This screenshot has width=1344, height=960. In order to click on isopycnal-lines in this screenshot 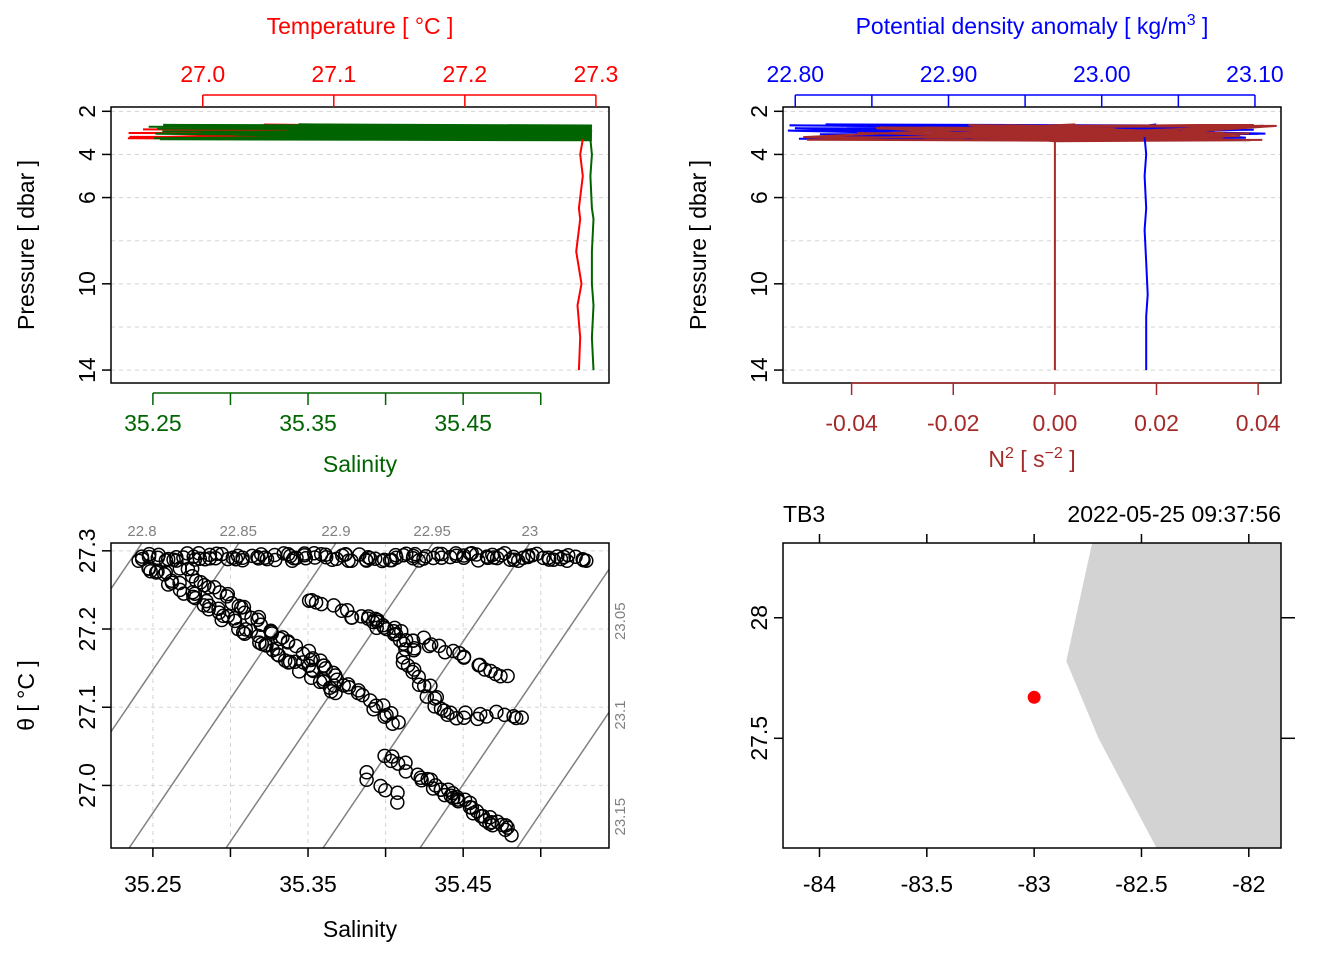, I will do `click(360, 695)`.